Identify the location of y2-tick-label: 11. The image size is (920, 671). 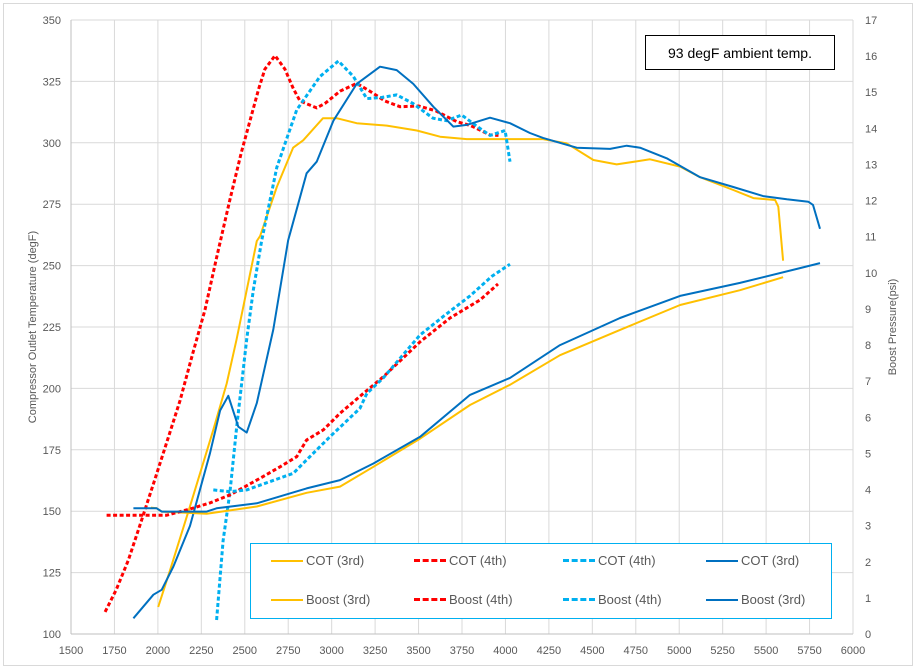
(870, 238).